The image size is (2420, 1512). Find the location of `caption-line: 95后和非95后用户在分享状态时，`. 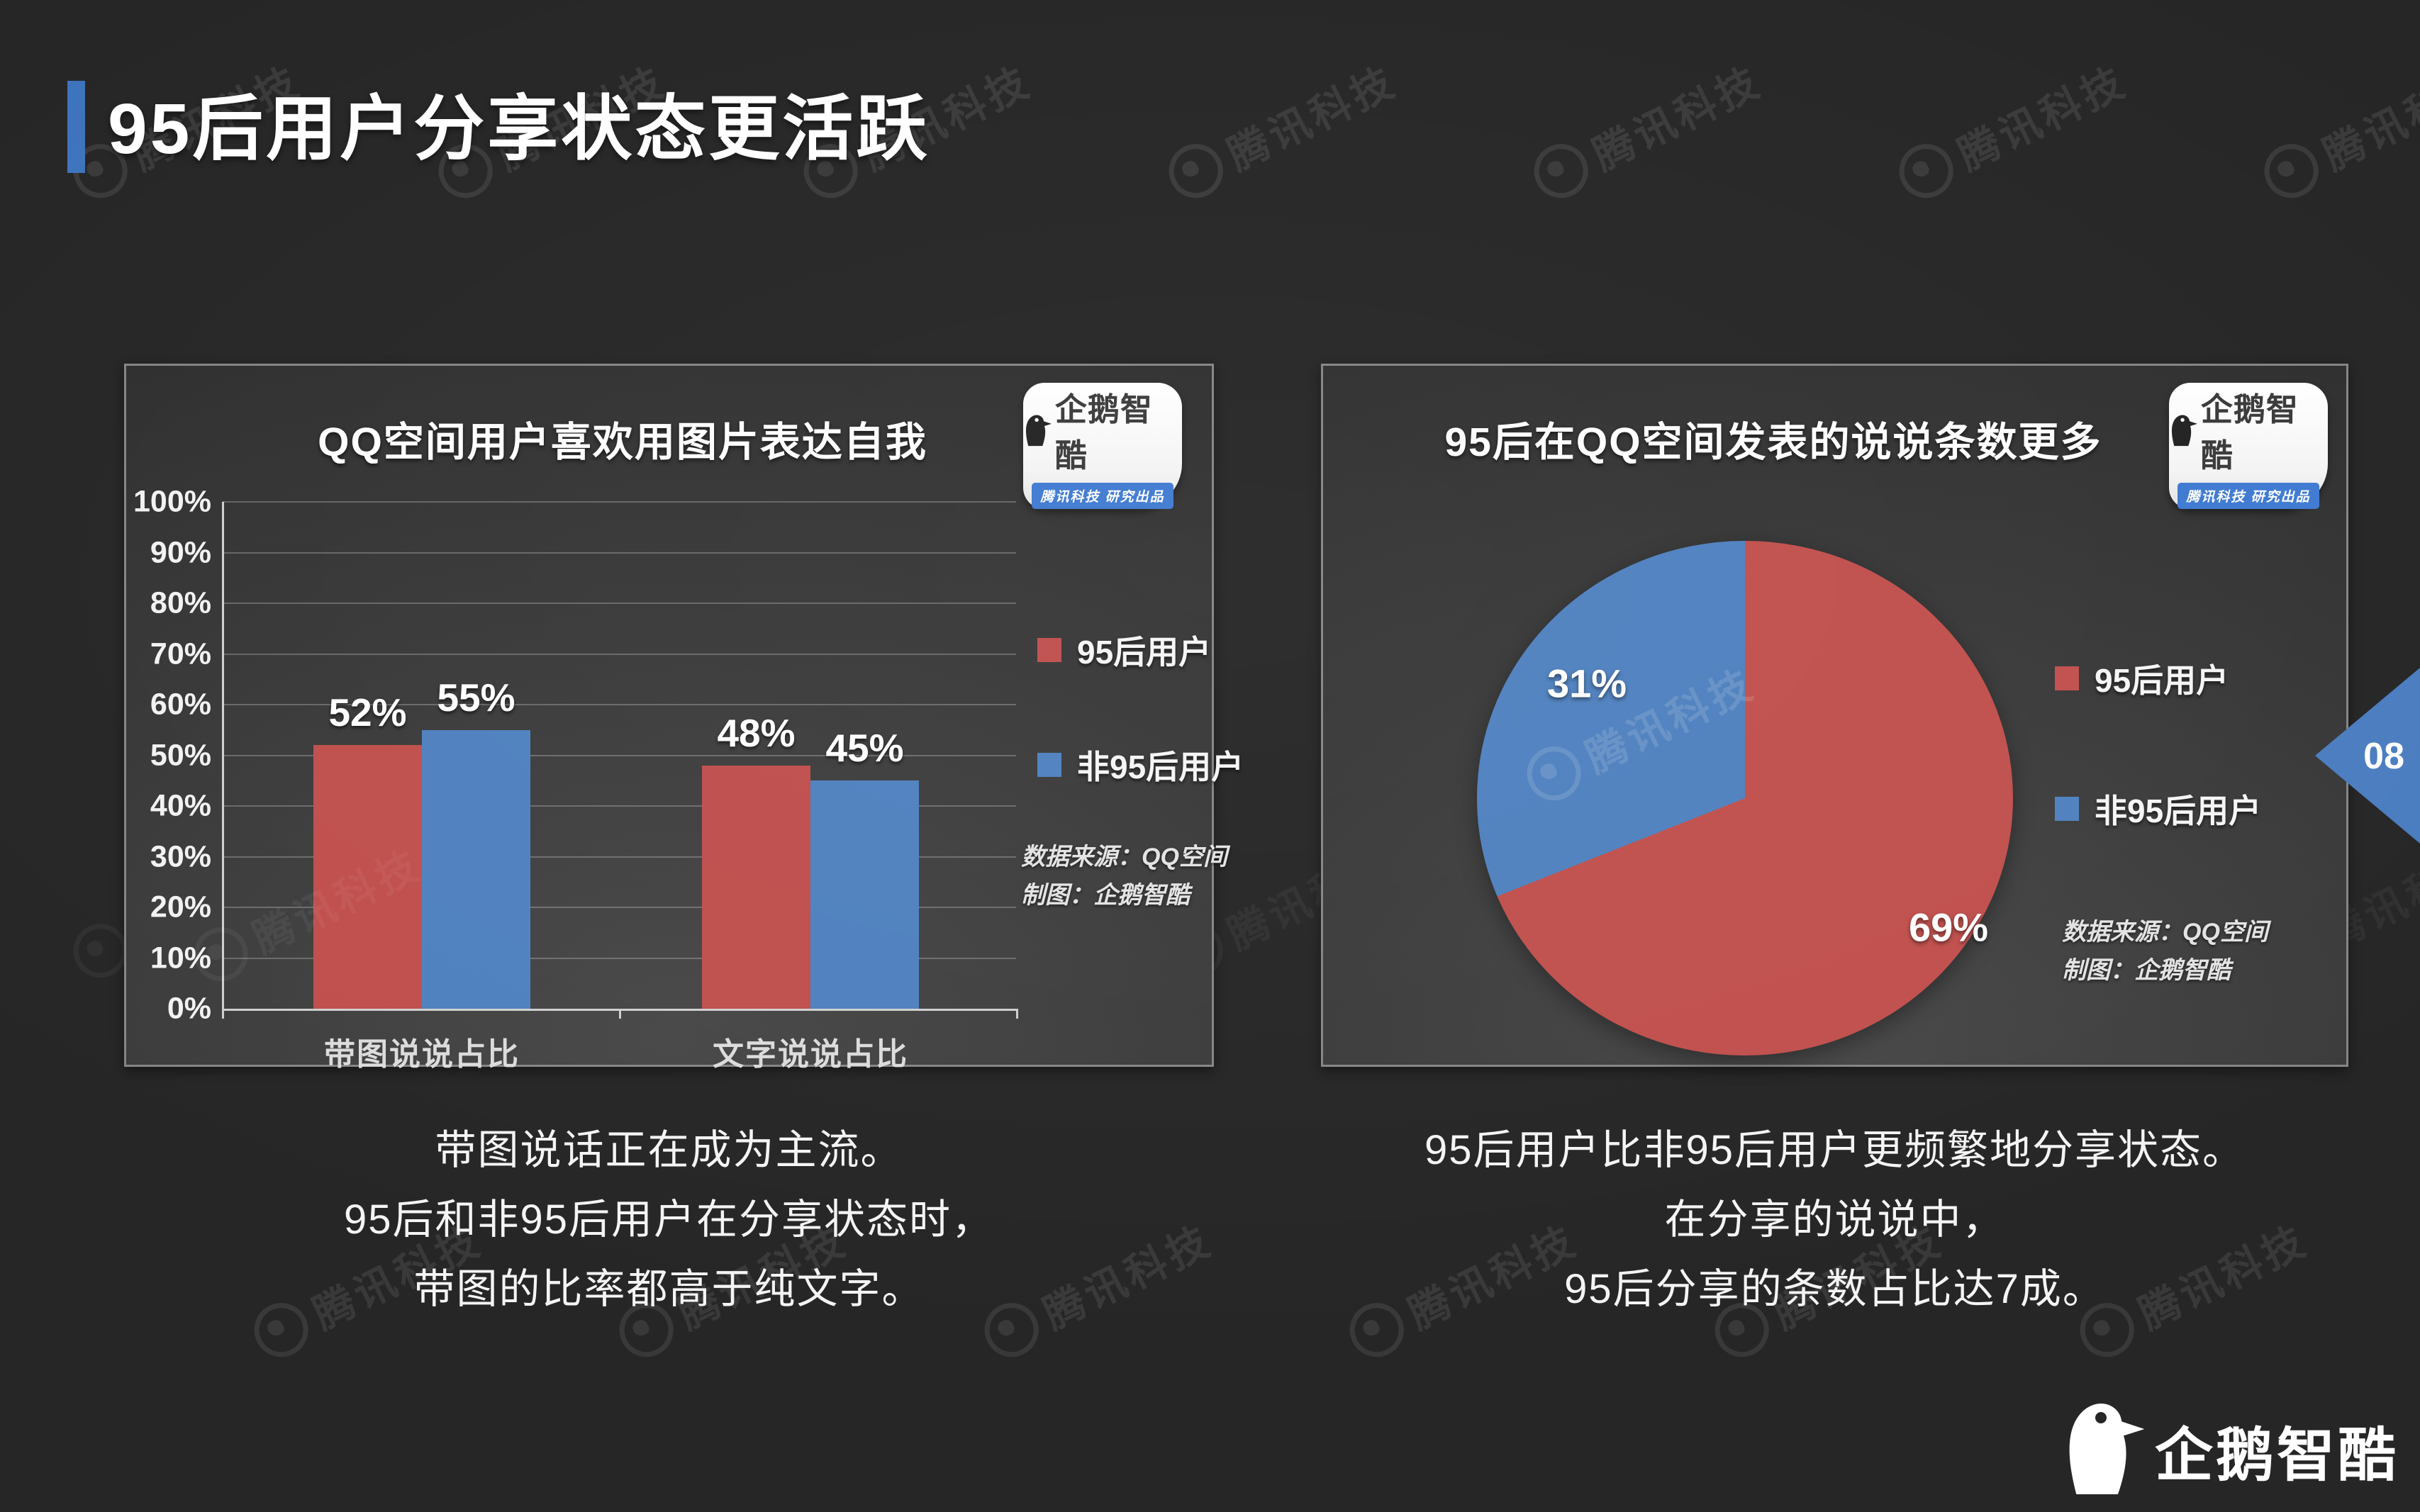

caption-line: 95后和非95后用户在分享状态时， is located at coordinates (669, 1220).